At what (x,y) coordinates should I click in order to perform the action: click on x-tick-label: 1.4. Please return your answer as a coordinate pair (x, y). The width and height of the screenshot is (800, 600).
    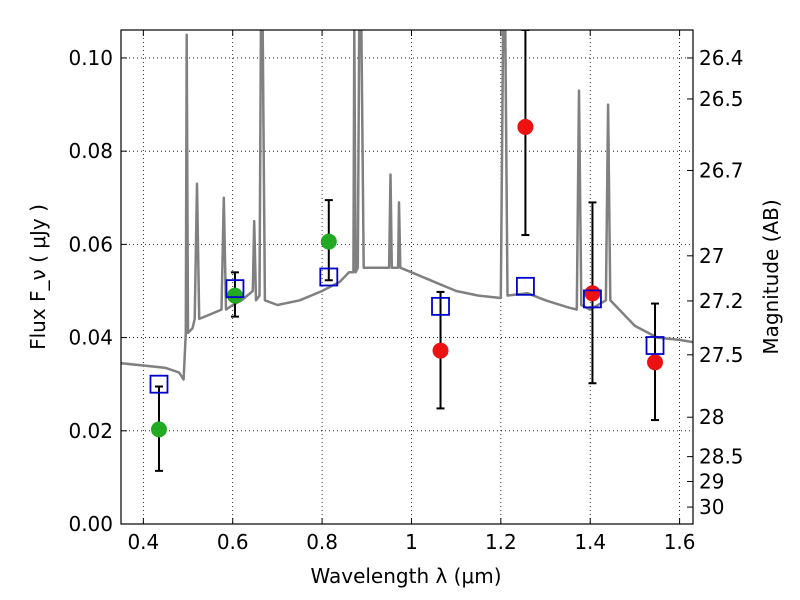
    Looking at the image, I should click on (590, 542).